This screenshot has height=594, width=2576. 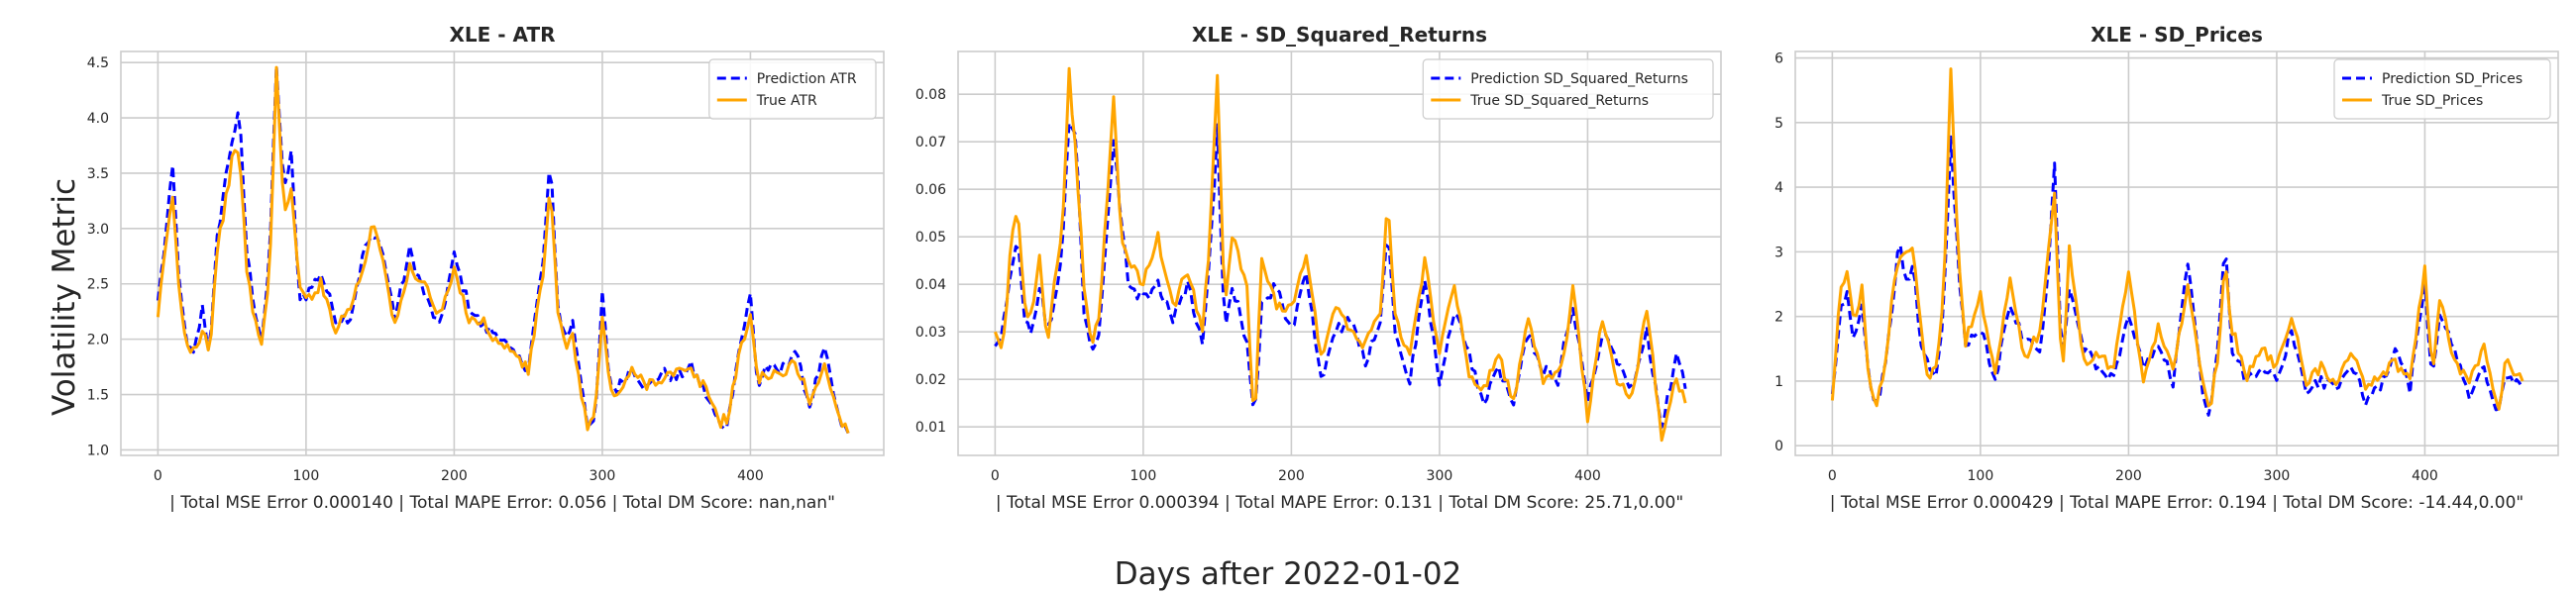 What do you see at coordinates (1339, 35) in the screenshot?
I see `chart-title-2: XLE - SD_Squared_Returns` at bounding box center [1339, 35].